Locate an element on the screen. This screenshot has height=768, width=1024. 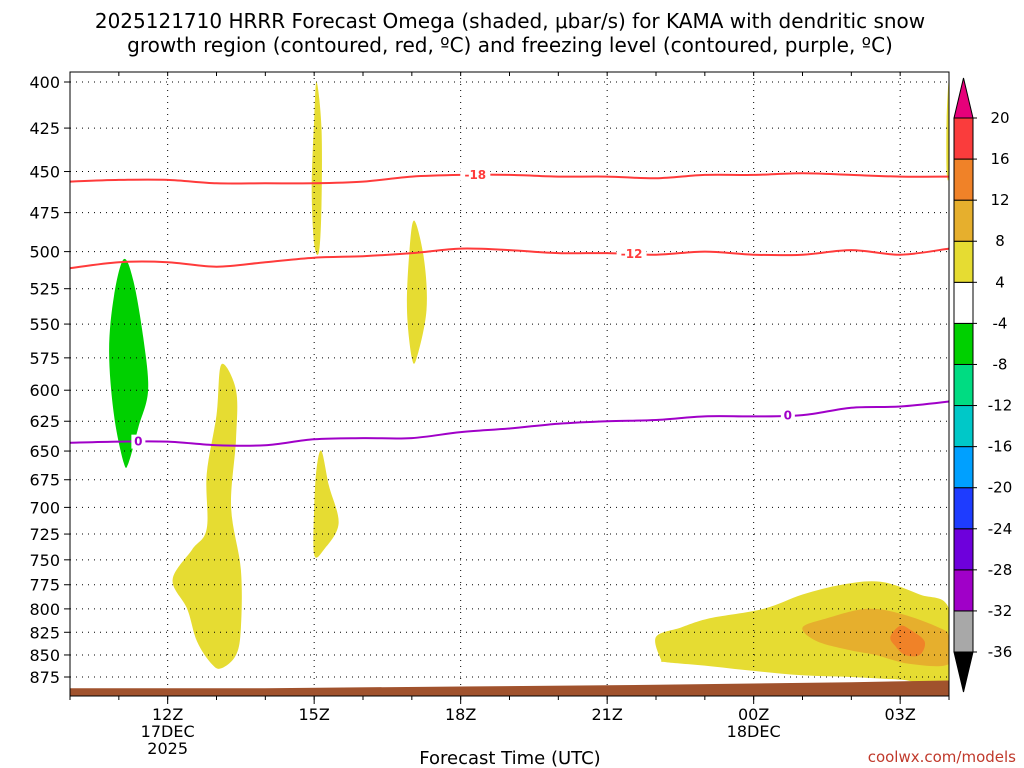
colorbar-tick-label: 20 is located at coordinates (999, 118).